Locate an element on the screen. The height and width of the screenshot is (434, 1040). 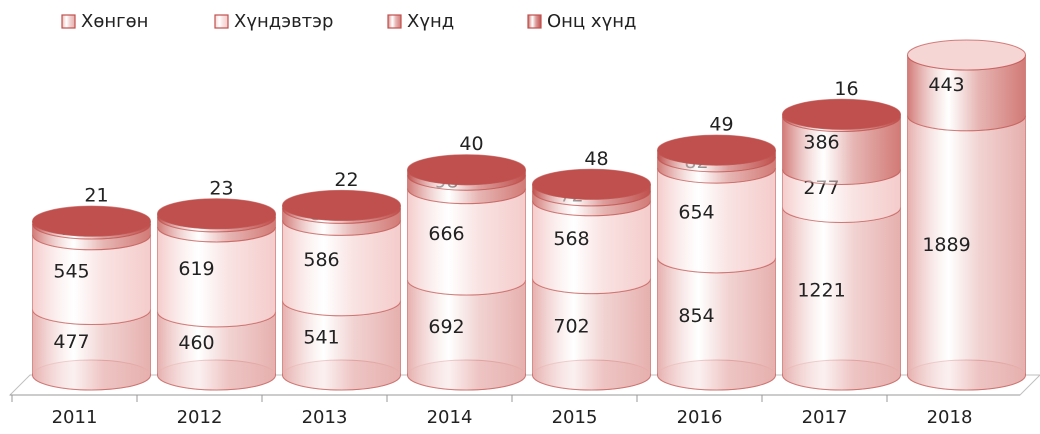
x-tick-label: 2011 is located at coordinates (75, 417).